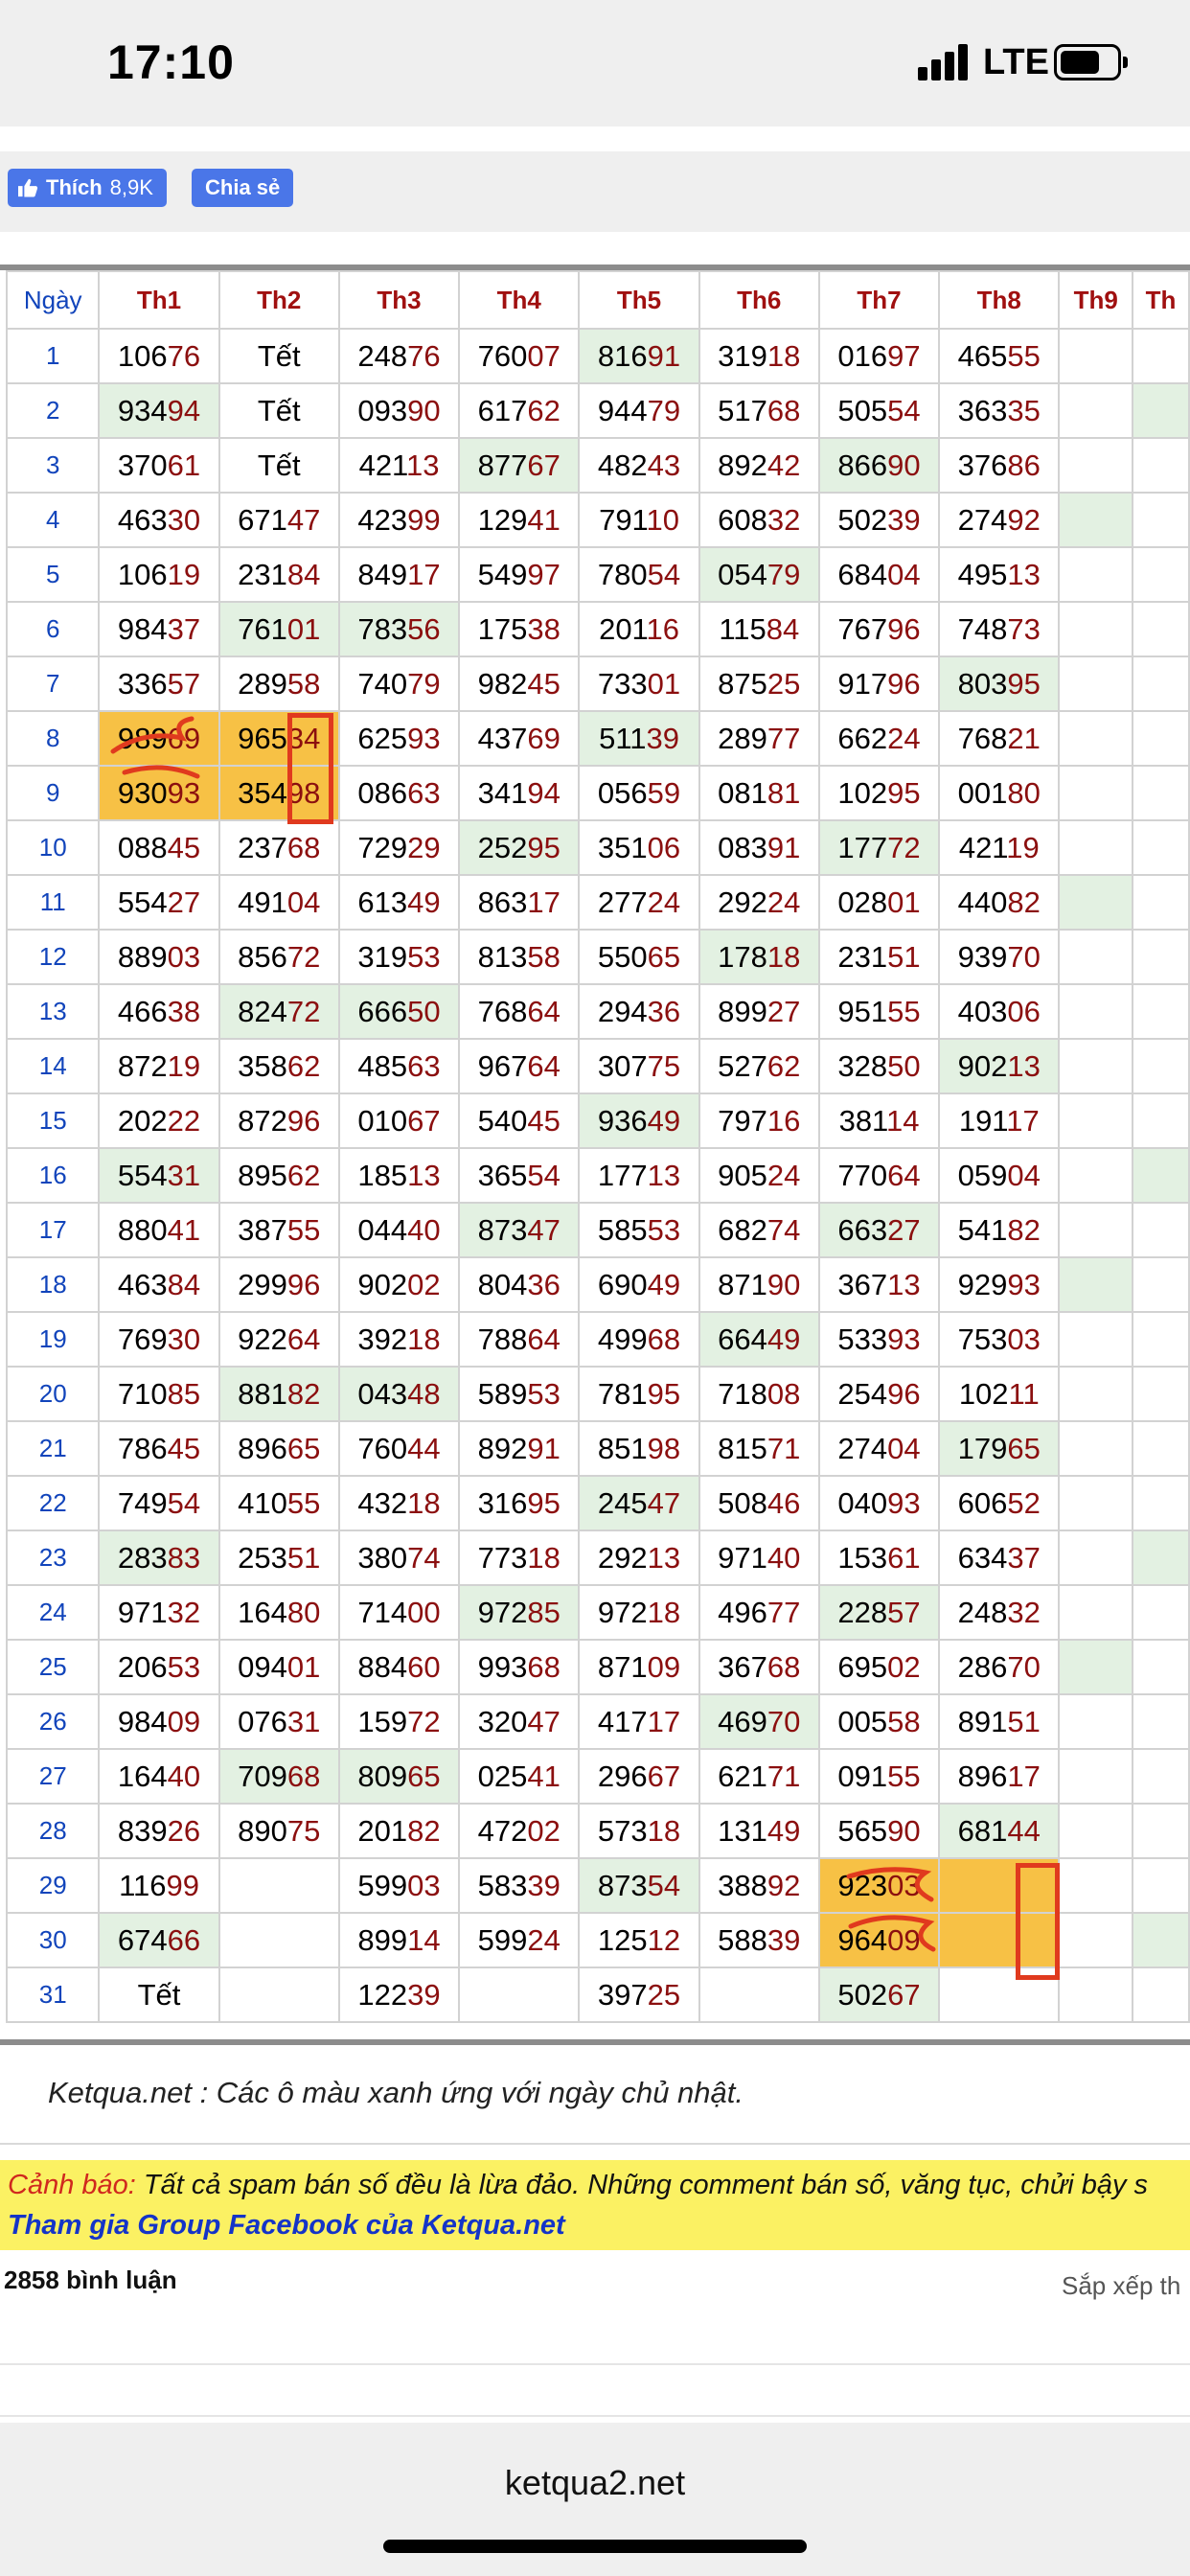  Describe the element at coordinates (891, 1909) in the screenshot. I see `red-mark-scribble-row29` at that location.